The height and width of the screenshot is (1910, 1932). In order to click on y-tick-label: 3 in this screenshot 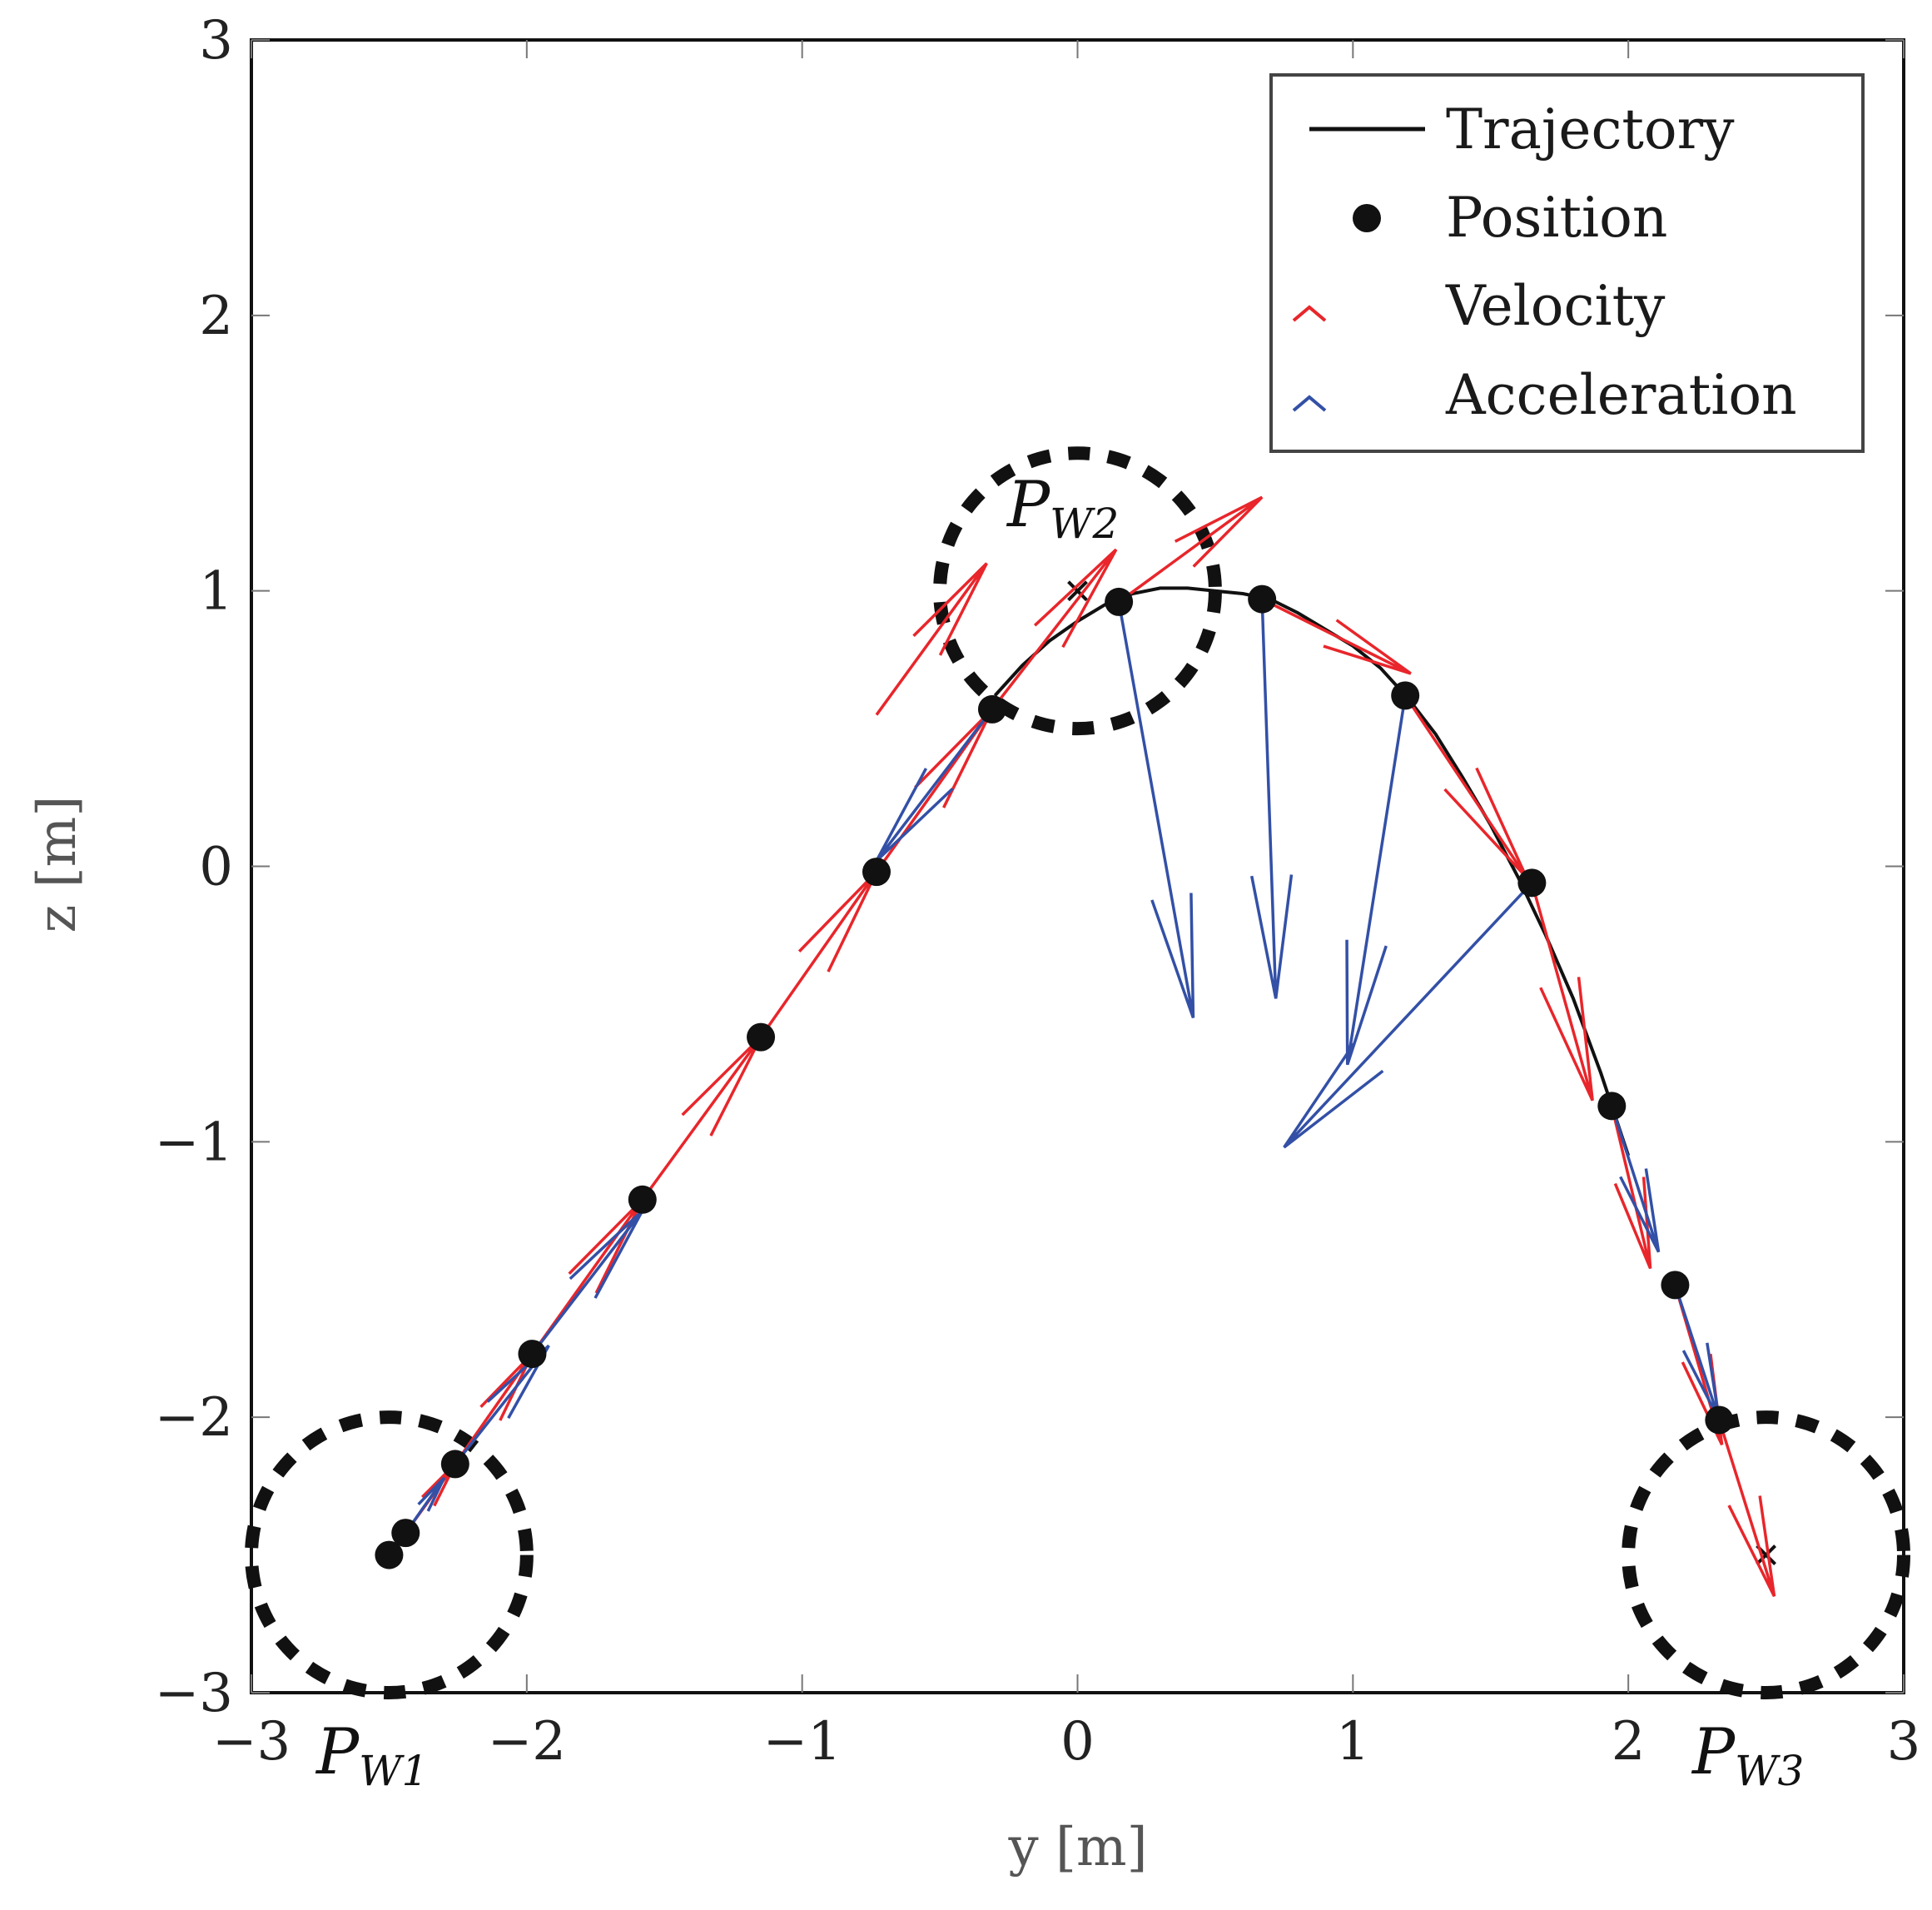, I will do `click(216, 41)`.